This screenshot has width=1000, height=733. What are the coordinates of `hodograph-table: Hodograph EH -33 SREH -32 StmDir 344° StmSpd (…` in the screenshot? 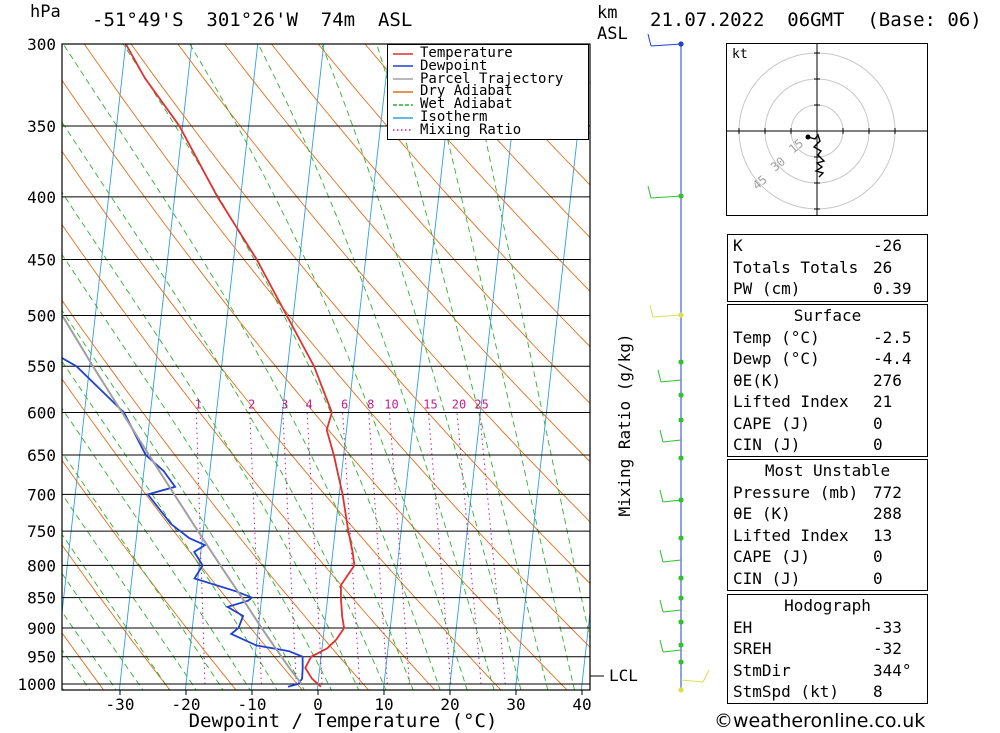 It's located at (827, 649).